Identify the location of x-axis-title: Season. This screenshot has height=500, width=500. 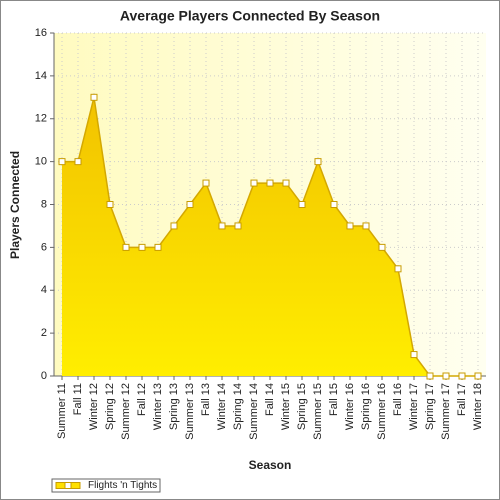
(270, 465).